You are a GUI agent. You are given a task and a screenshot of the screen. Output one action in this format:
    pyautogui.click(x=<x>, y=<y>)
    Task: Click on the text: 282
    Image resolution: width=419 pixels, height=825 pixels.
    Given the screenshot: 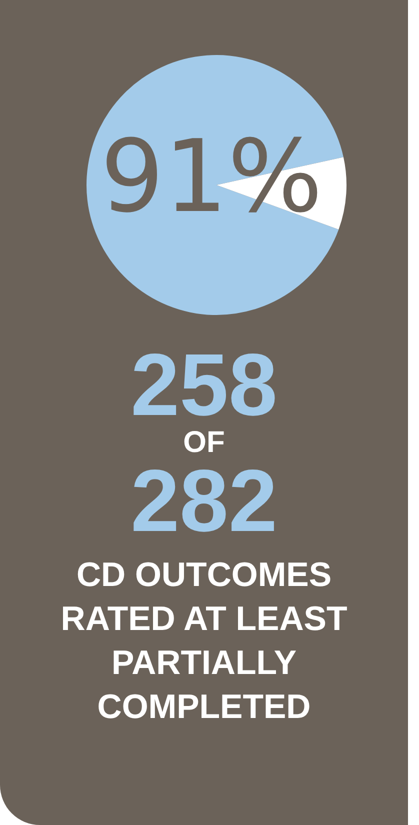 What is the action you would take?
    pyautogui.click(x=204, y=500)
    